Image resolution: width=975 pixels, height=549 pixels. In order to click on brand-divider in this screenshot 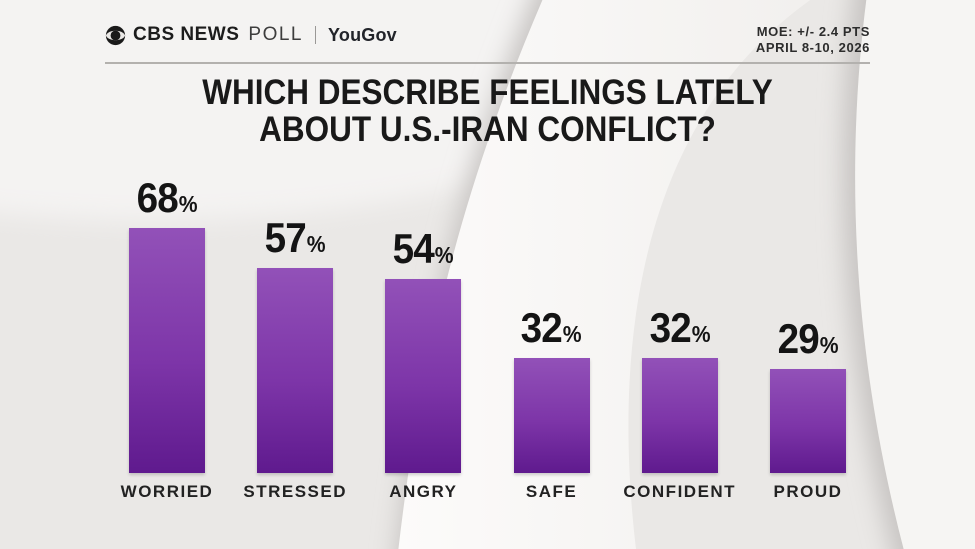, I will do `click(315, 35)`.